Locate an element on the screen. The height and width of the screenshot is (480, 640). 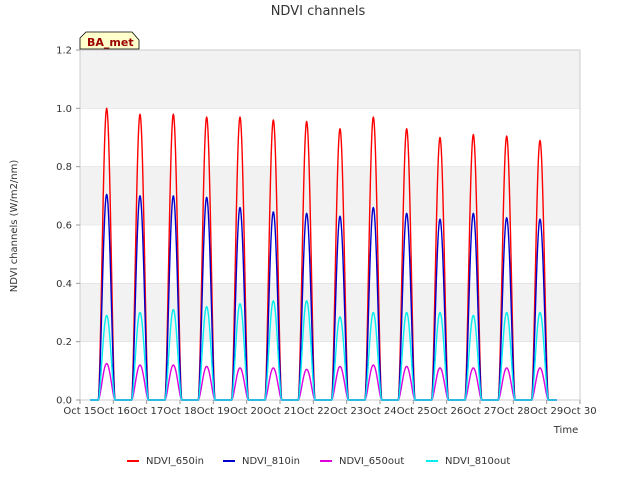
legend-label: NDVI_650in is located at coordinates (175, 461).